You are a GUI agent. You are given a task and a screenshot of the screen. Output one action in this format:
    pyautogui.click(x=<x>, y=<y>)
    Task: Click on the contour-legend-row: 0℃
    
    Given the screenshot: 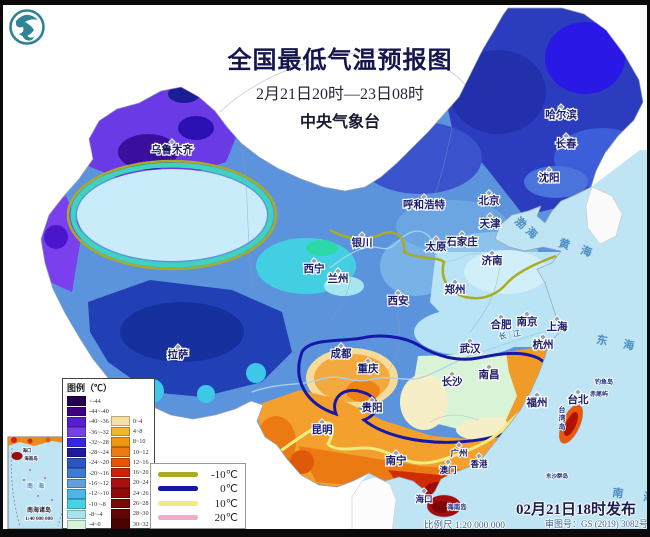 What is the action you would take?
    pyautogui.click(x=198, y=488)
    